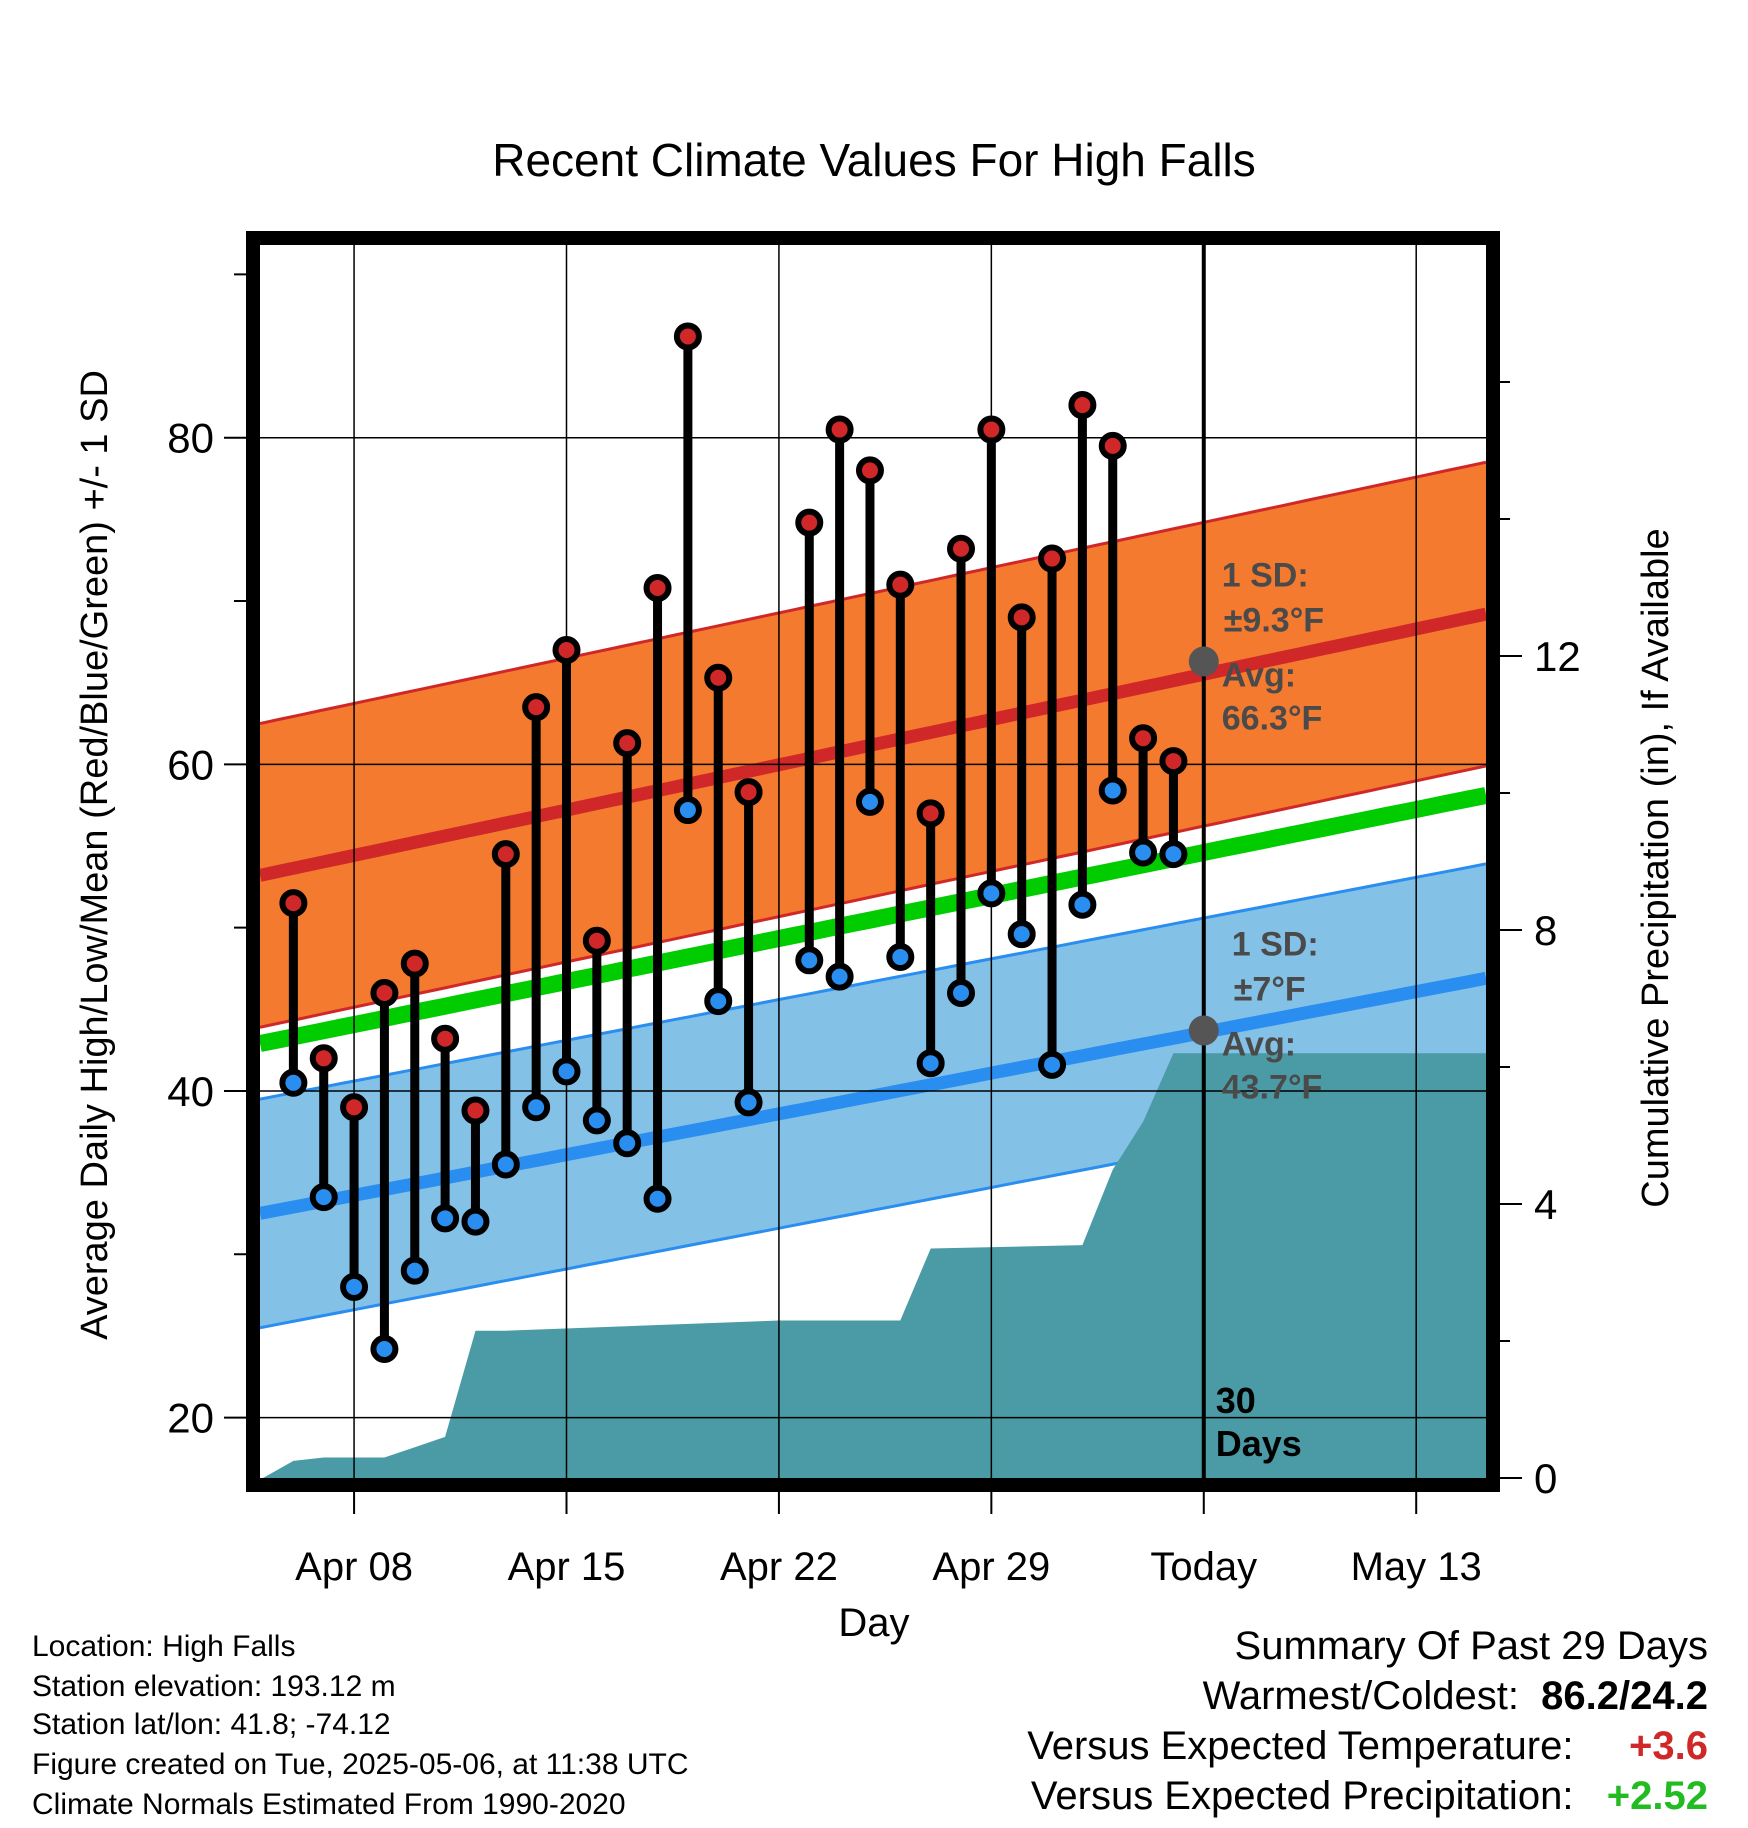 Image resolution: width=1748 pixels, height=1828 pixels. I want to click on x-tick-label: Today, so click(1203, 1567).